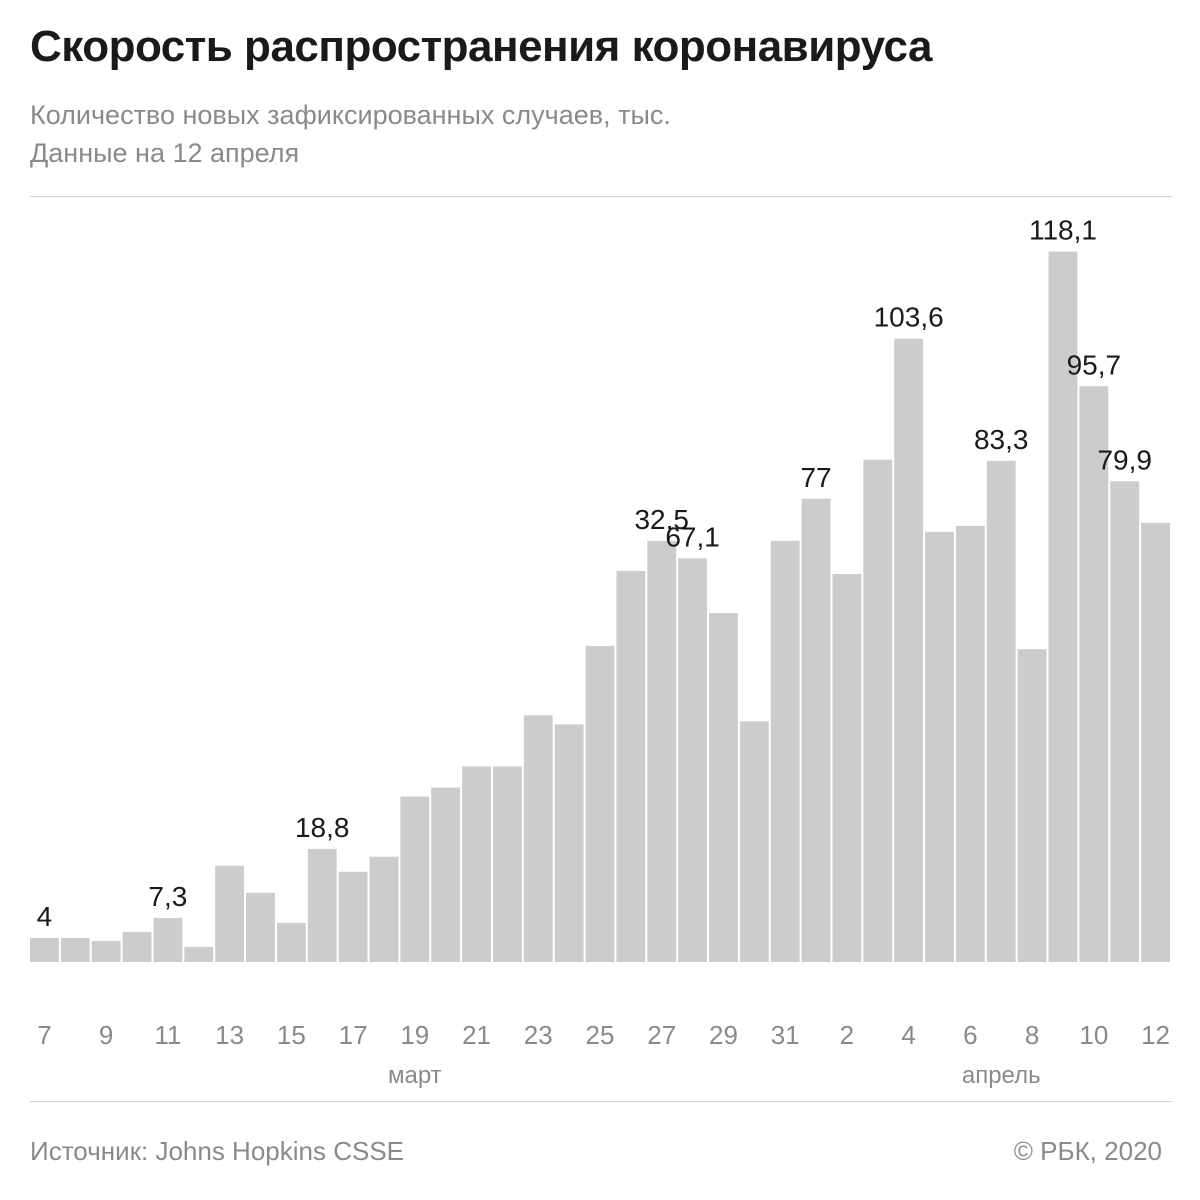 Image resolution: width=1200 pixels, height=1200 pixels. Describe the element at coordinates (1001, 1075) in the screenshot. I see `month-label: апрель` at that location.